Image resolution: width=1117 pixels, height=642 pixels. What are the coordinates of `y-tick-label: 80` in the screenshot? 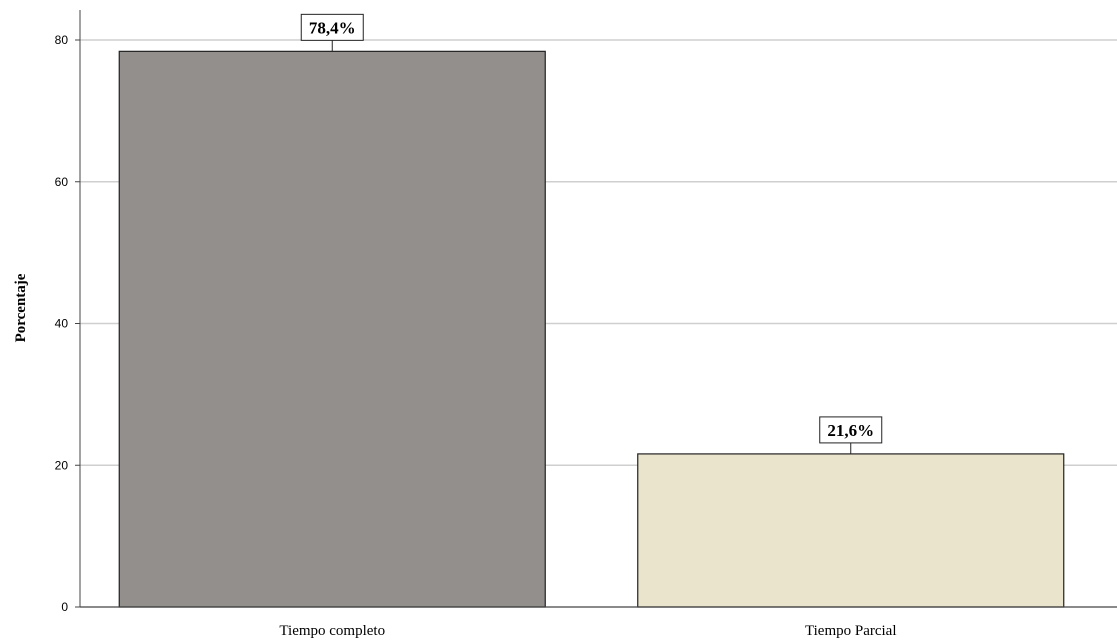 It's located at (62, 40).